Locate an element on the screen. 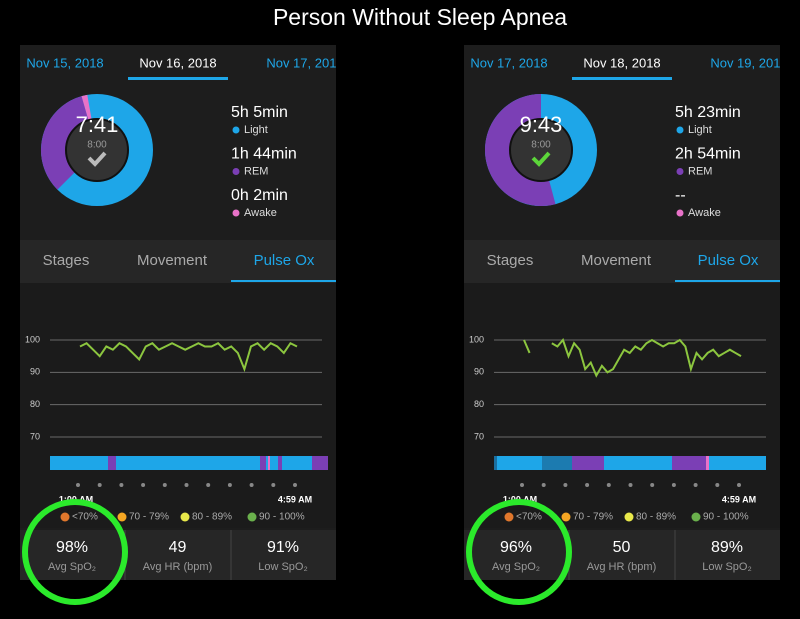 The height and width of the screenshot is (619, 800). donut-awake is located at coordinates (86, 108).